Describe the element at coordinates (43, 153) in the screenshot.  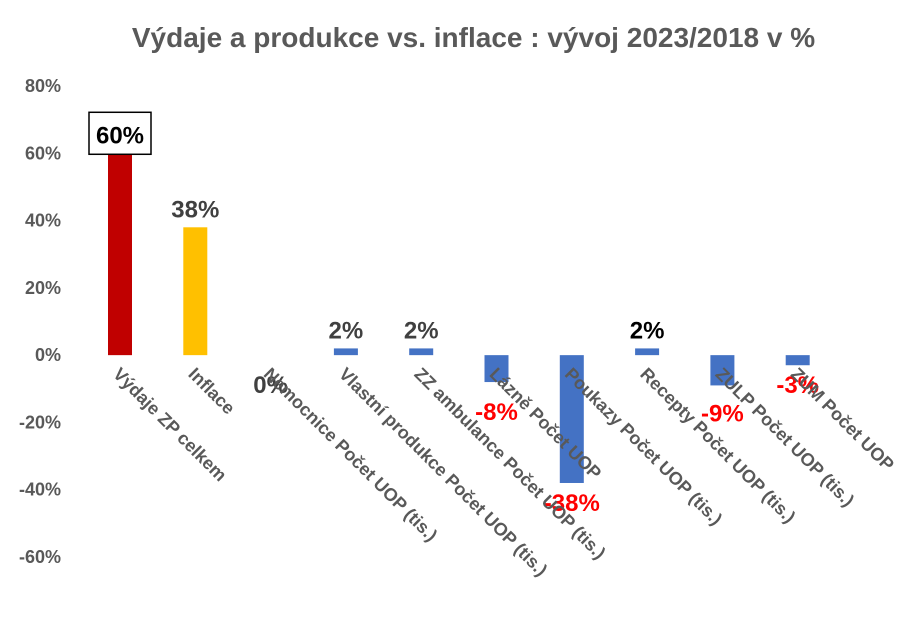
I see `y-tick-label: 60%` at that location.